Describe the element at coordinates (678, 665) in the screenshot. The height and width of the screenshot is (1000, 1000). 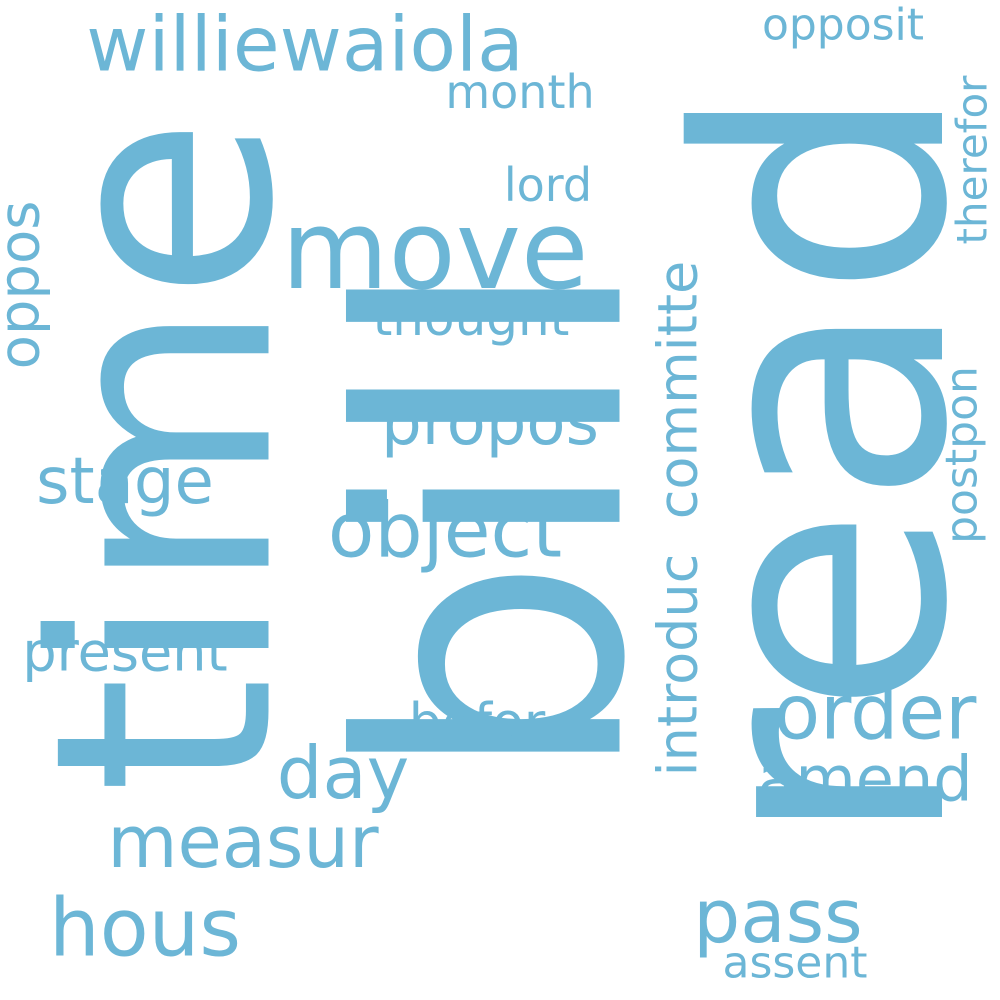
I see `word-introduc: introduc` at that location.